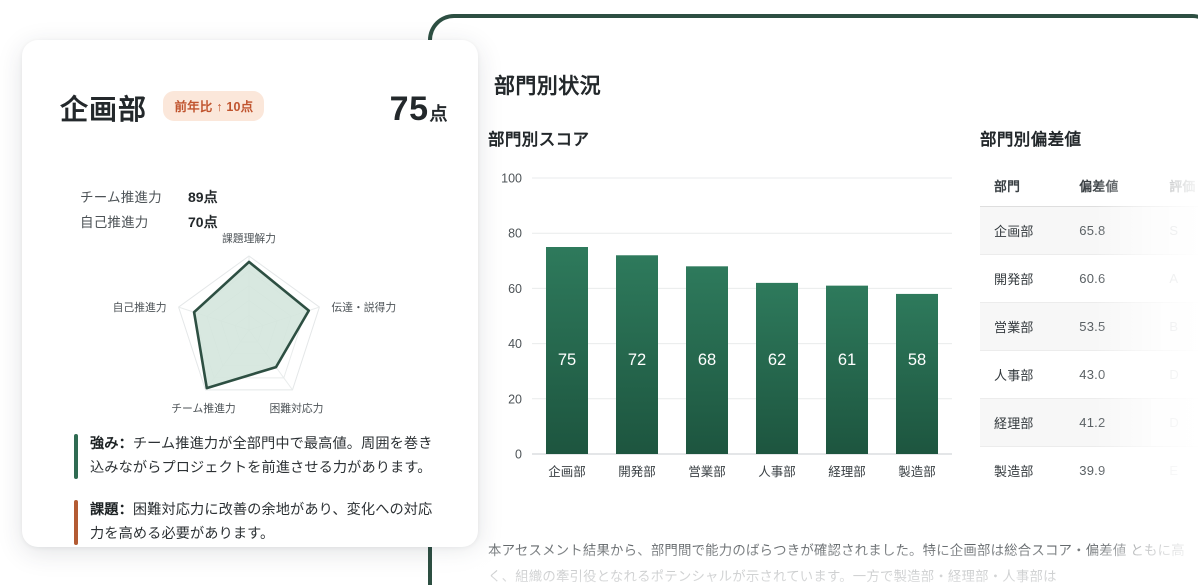 This screenshot has height=585, width=1198. Describe the element at coordinates (114, 222) in the screenshot. I see `stat-label: 自己推進力` at that location.